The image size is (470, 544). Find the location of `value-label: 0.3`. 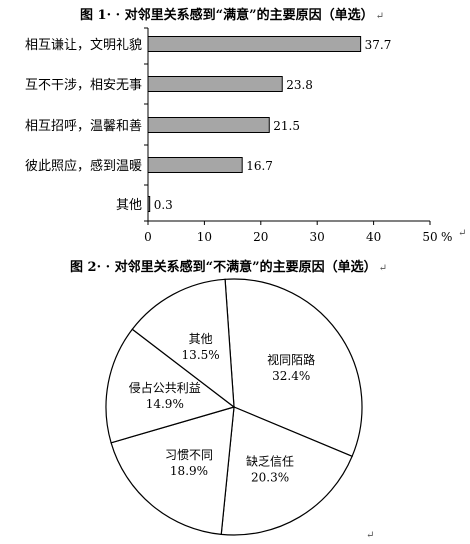

value-label: 0.3 is located at coordinates (163, 205).